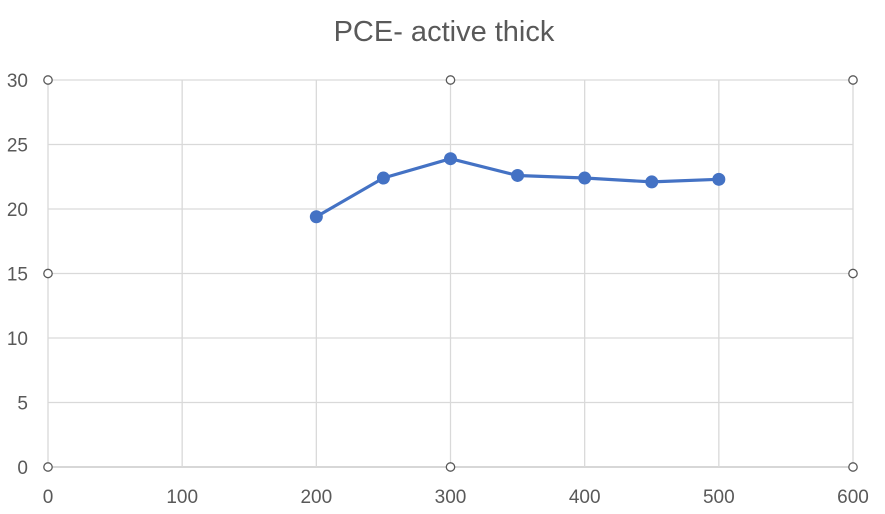  I want to click on series-layer, so click(517, 188).